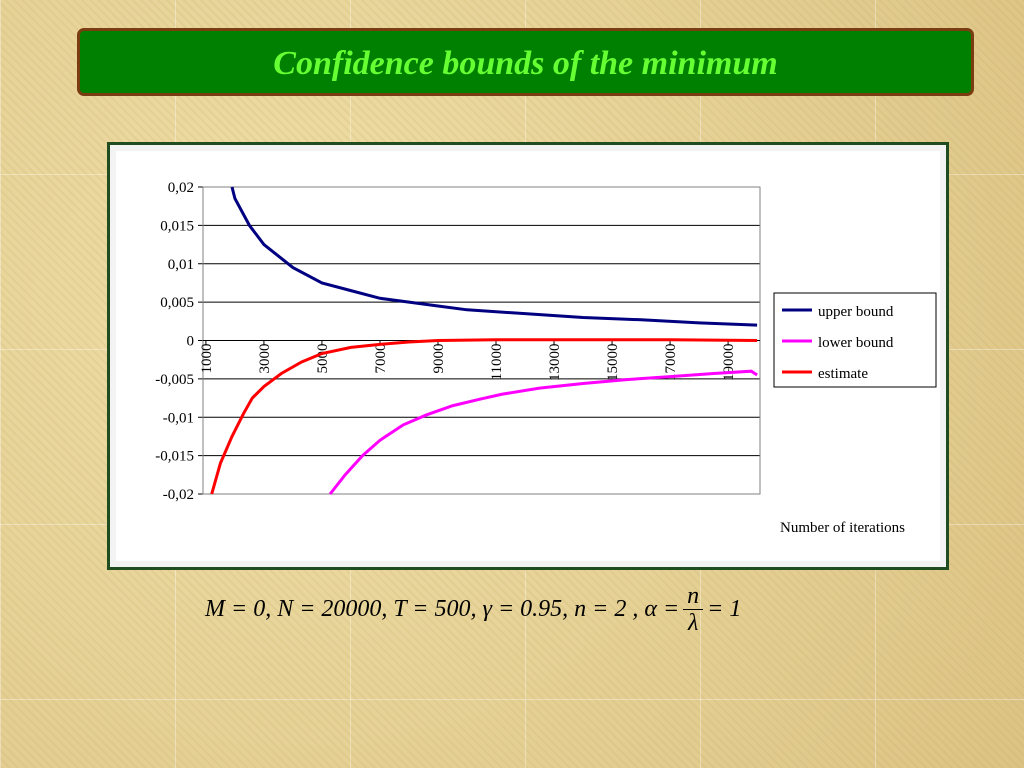 Image resolution: width=1024 pixels, height=768 pixels. I want to click on y-tick-label: 0,015, so click(177, 226).